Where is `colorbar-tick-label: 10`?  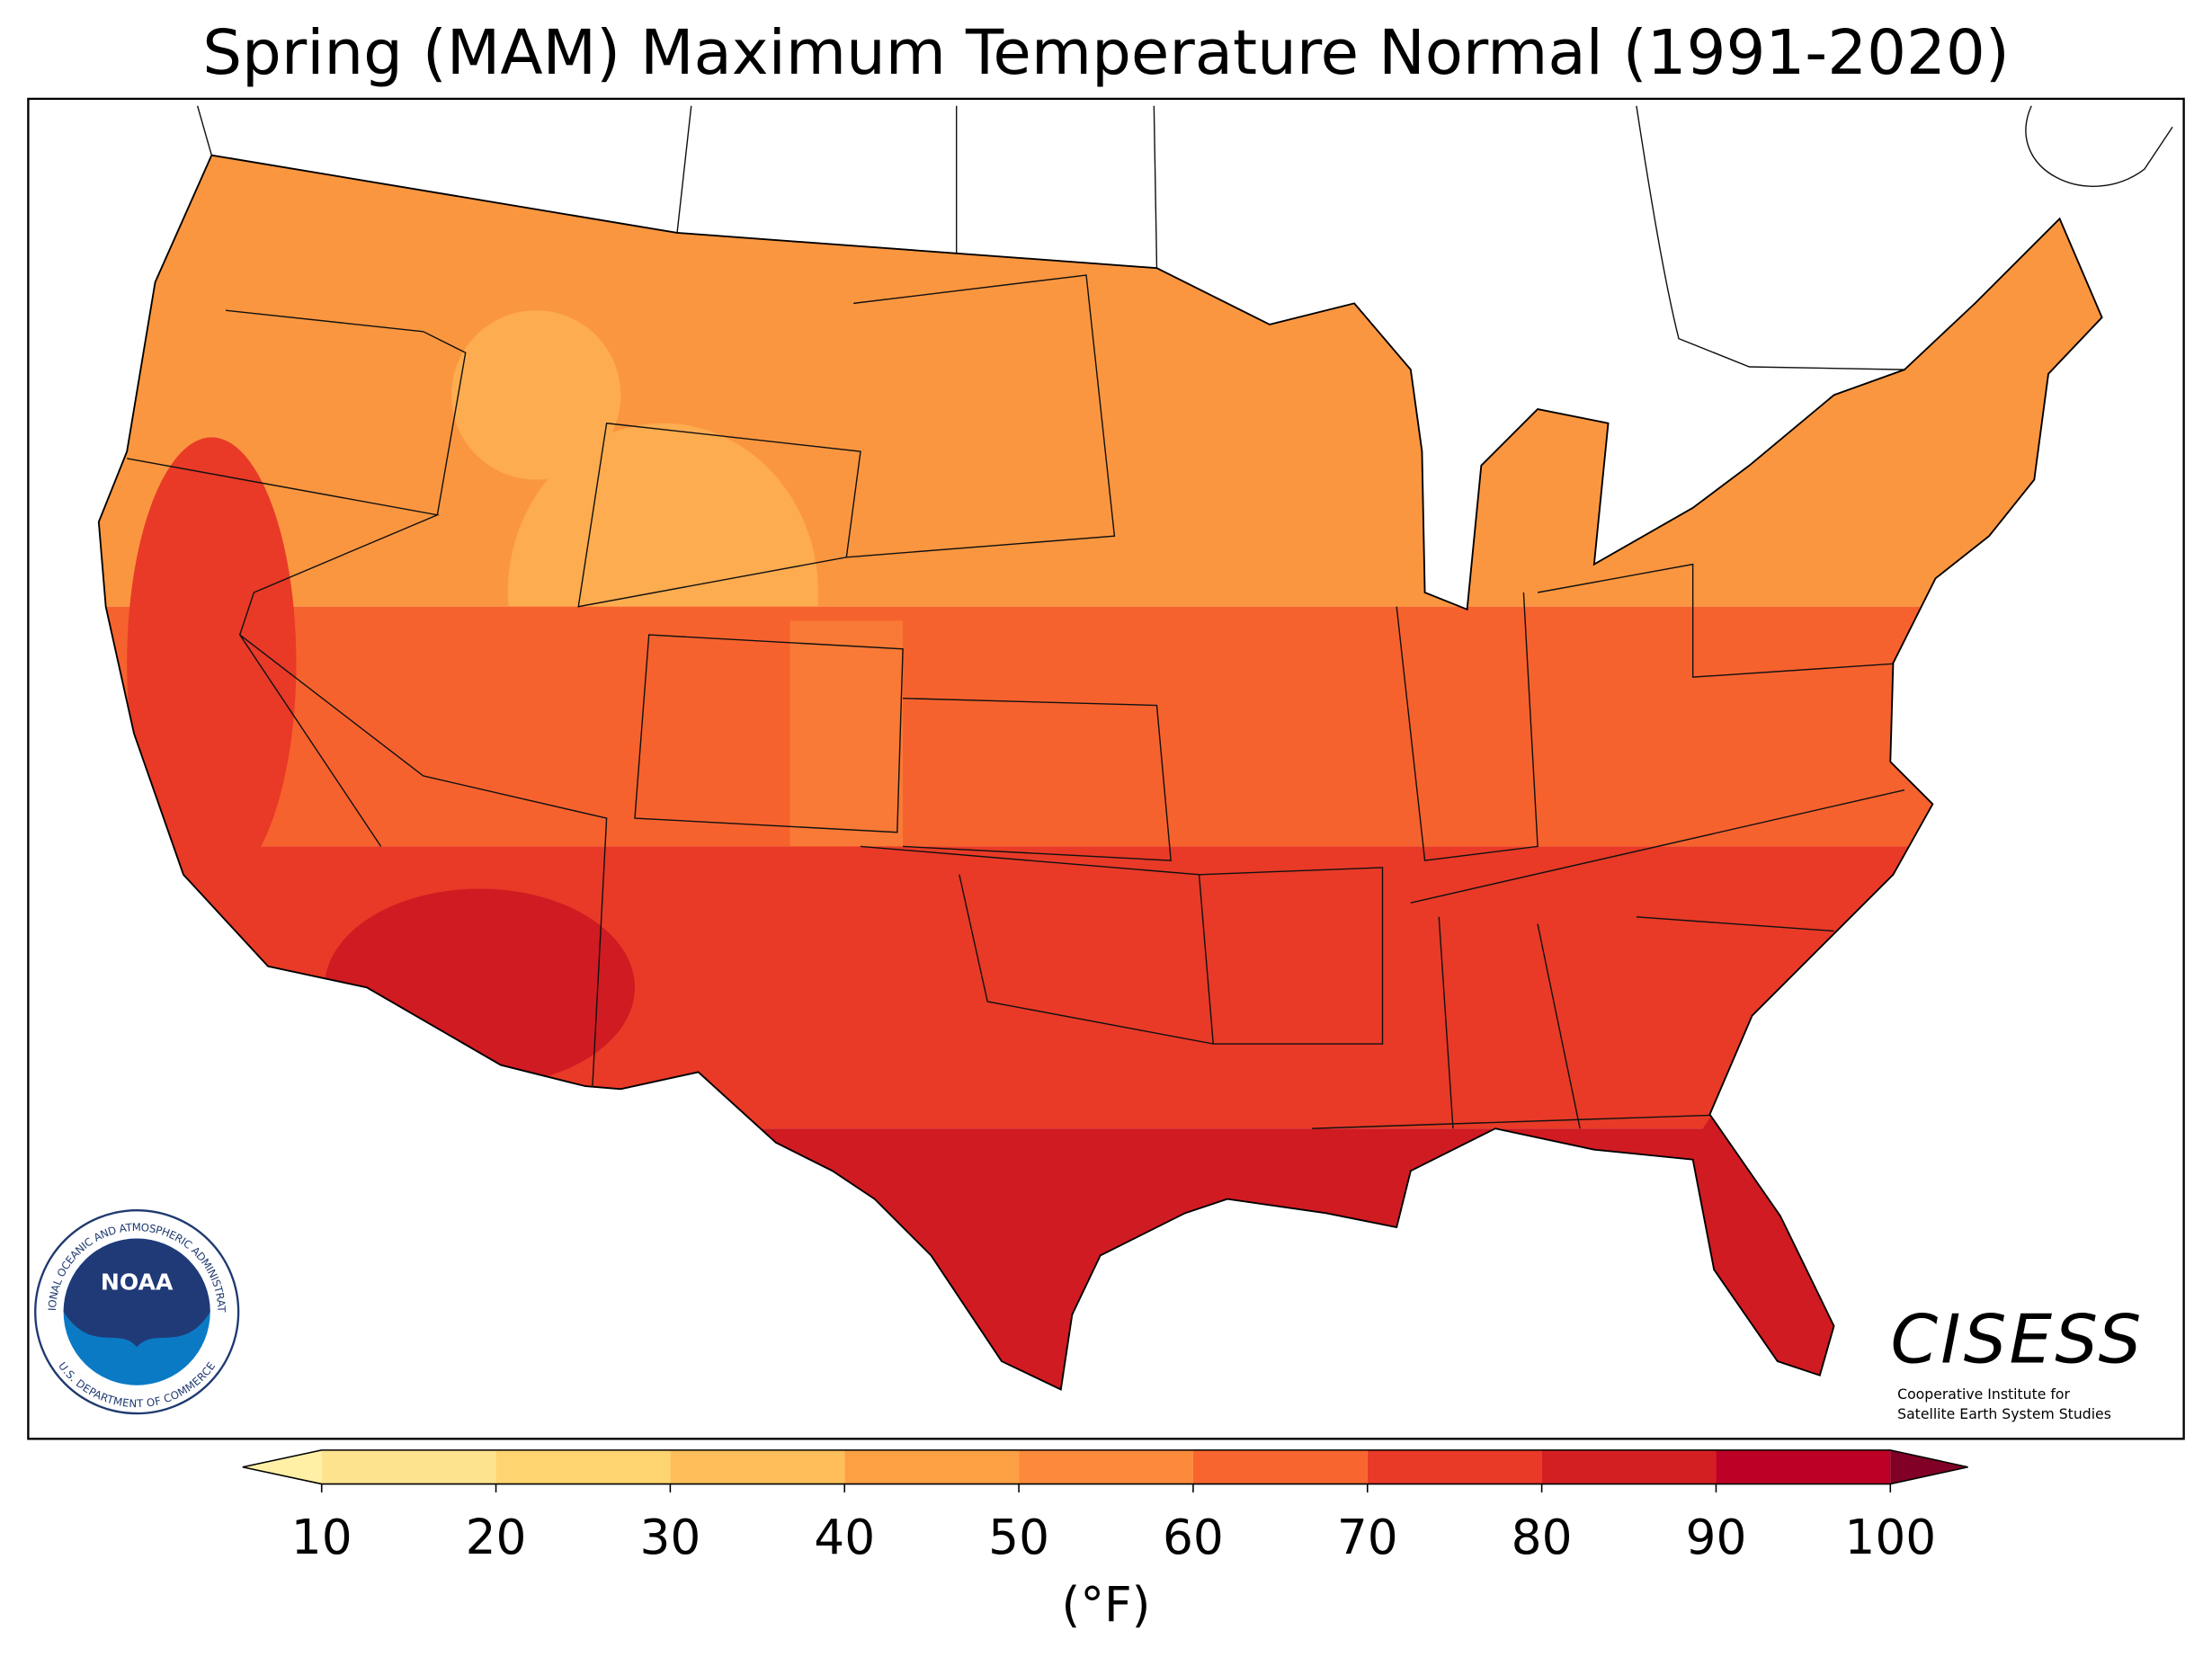
colorbar-tick-label: 10 is located at coordinates (321, 1537).